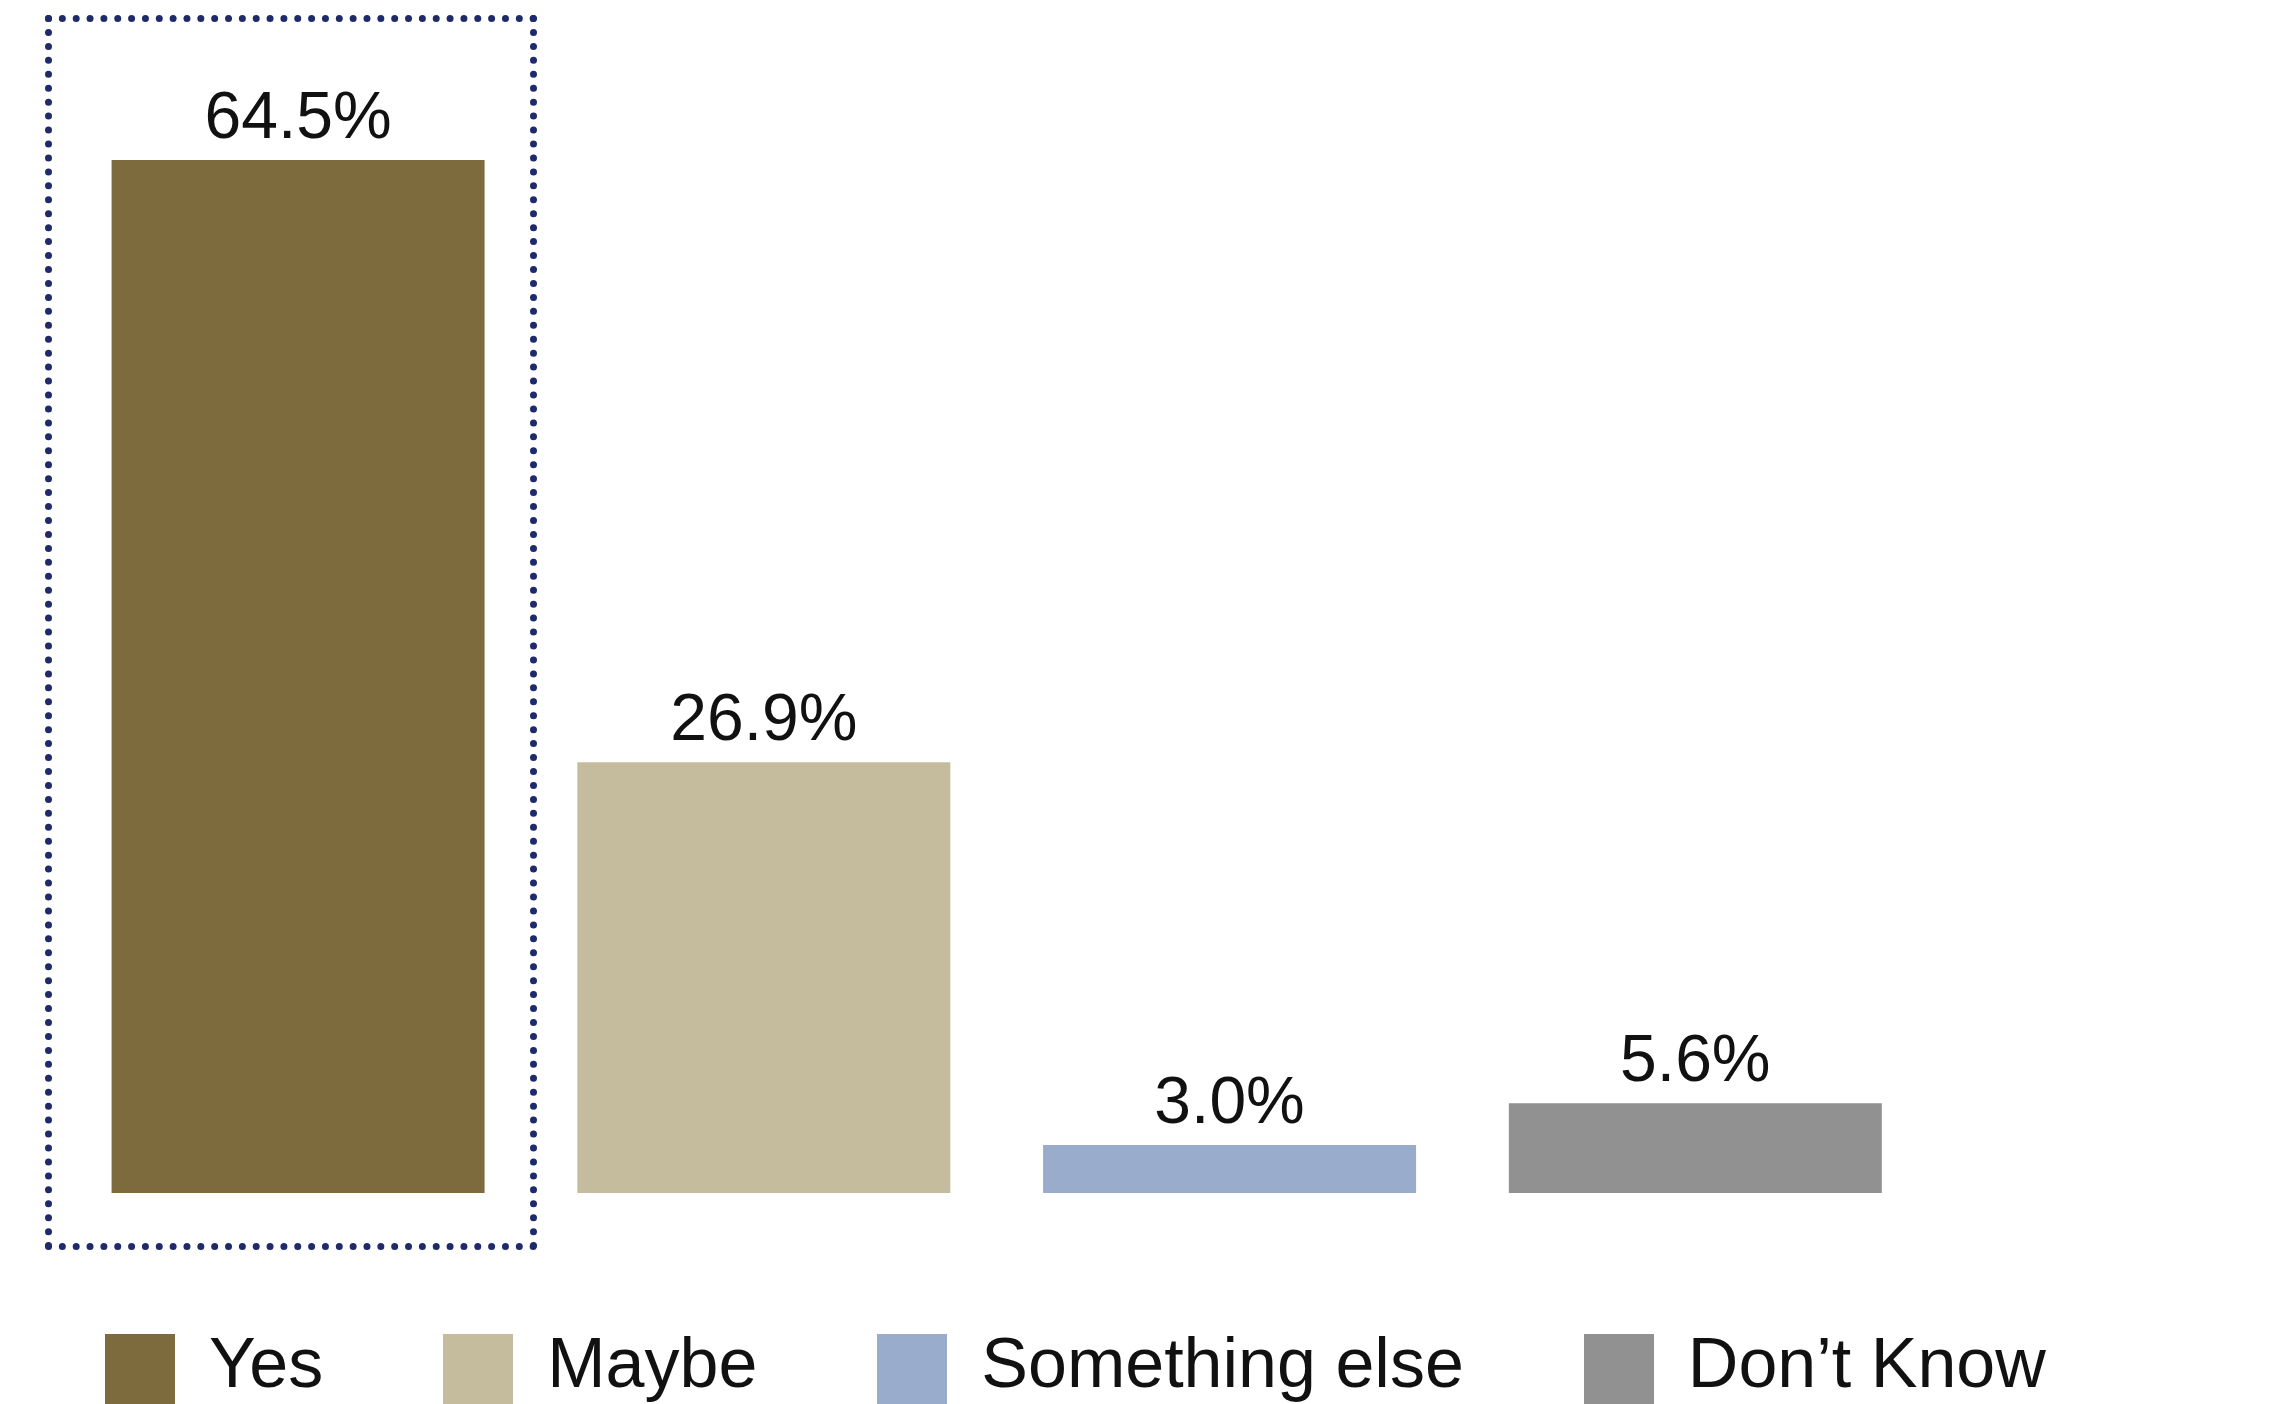  I want to click on data-label: 64.5%, so click(298, 115).